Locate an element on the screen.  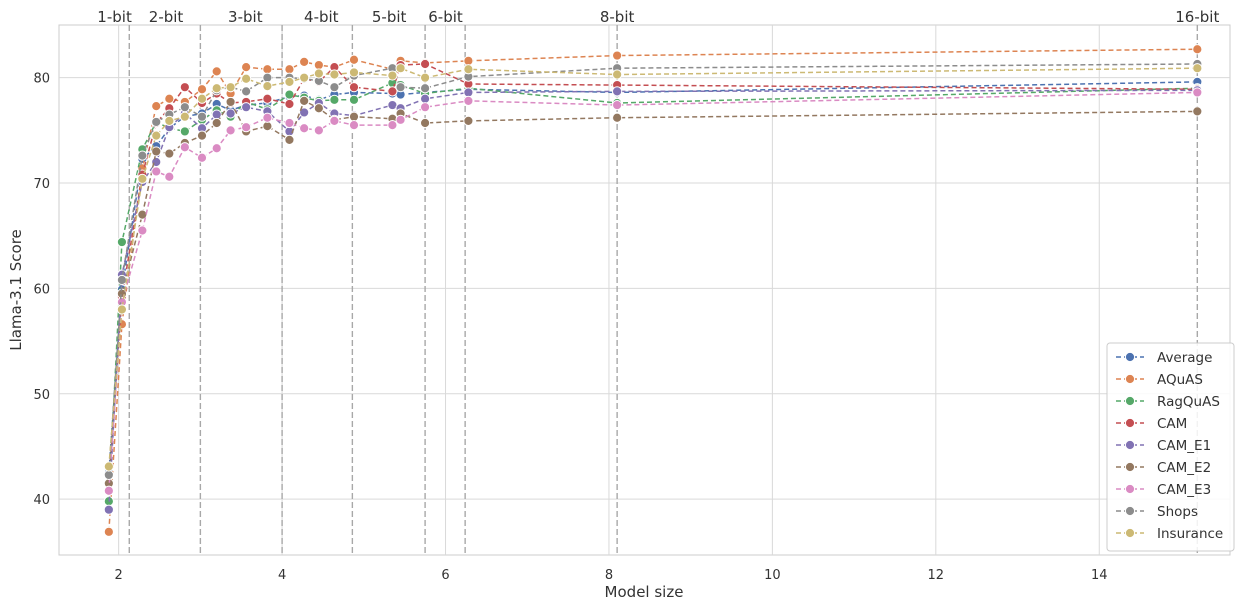
legend-label: CAM_E3 is located at coordinates (1184, 490).